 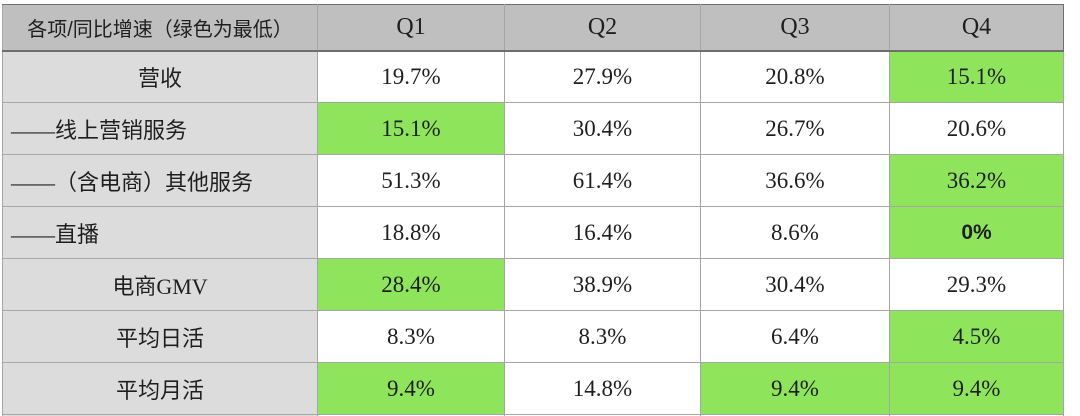 What do you see at coordinates (160, 284) in the screenshot?
I see `row-label: 电商GMV` at bounding box center [160, 284].